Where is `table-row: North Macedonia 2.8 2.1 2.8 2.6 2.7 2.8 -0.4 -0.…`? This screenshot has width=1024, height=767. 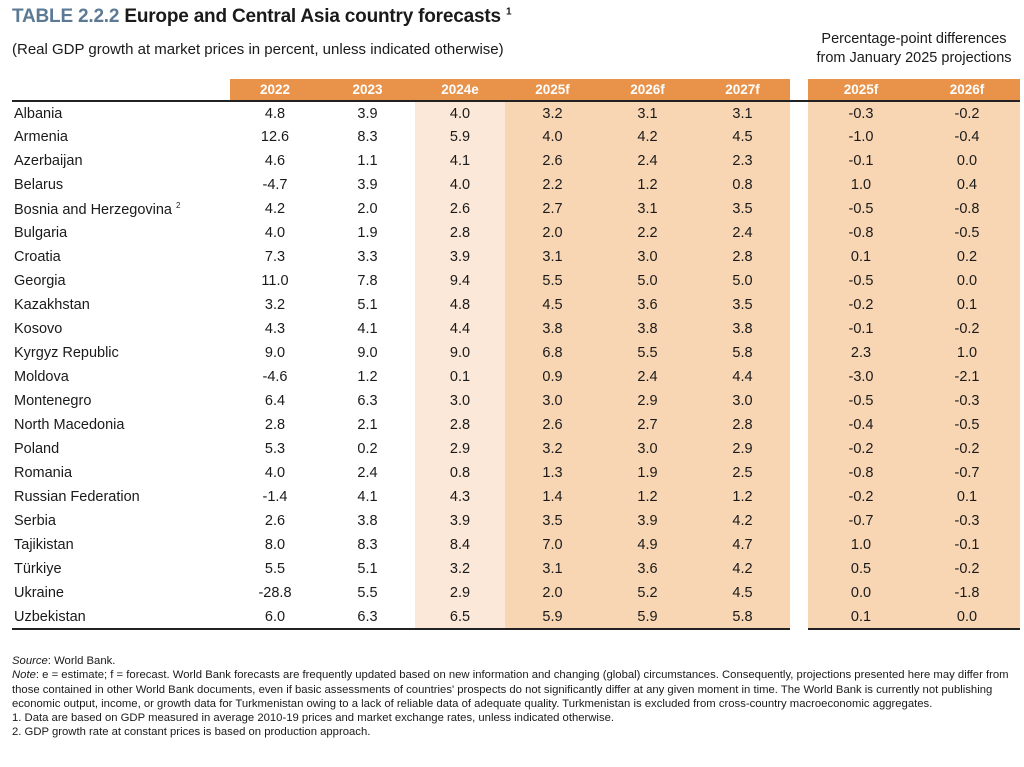
table-row: North Macedonia 2.8 2.1 2.8 2.6 2.7 2.8 -0.4 -0.… is located at coordinates (516, 425).